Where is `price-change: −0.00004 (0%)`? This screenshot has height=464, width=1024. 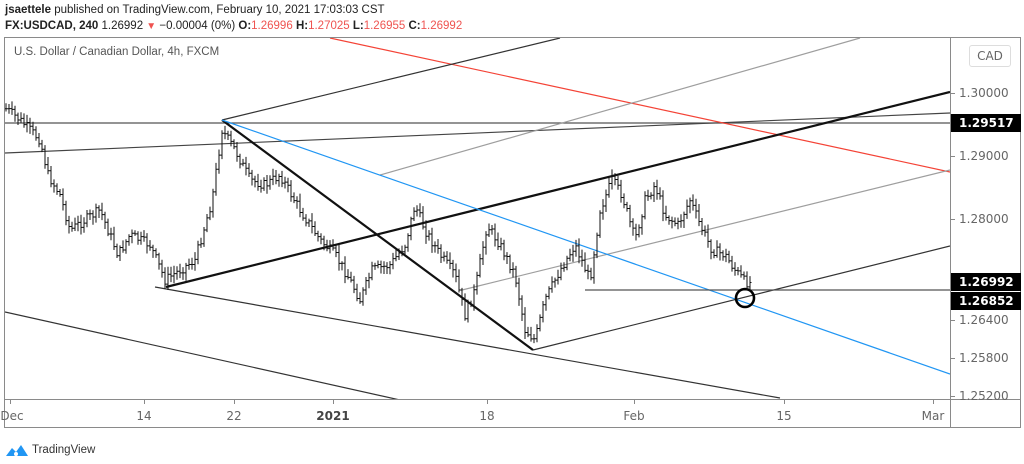 price-change: −0.00004 (0%) is located at coordinates (197, 26).